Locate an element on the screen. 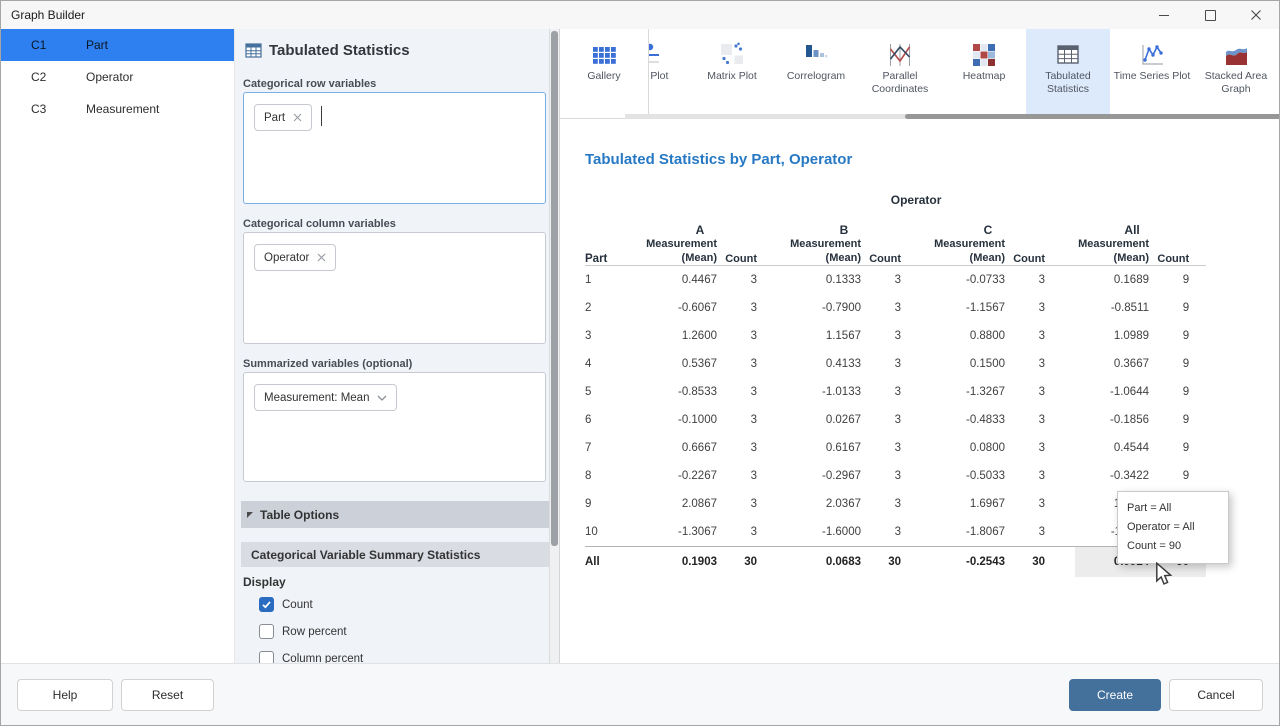 This screenshot has width=1280, height=726. gallery-tab-tabulated-statistics: Tabulated Statistics is located at coordinates (1068, 71).